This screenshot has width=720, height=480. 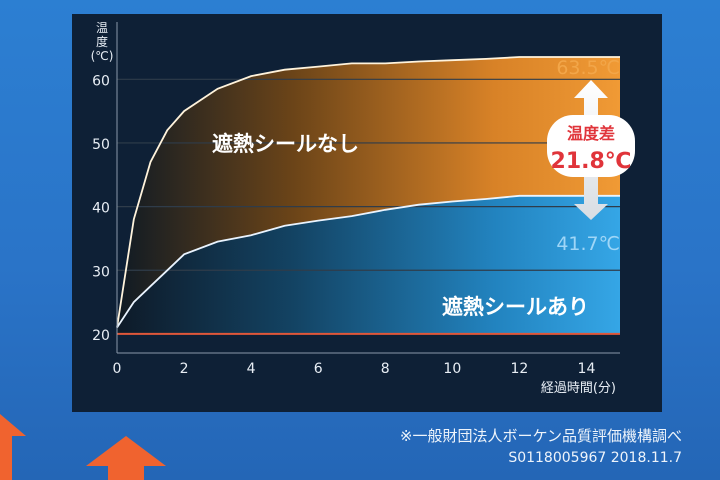 I want to click on series-label-without-sticker: 遮熱シールなし, so click(x=285, y=144).